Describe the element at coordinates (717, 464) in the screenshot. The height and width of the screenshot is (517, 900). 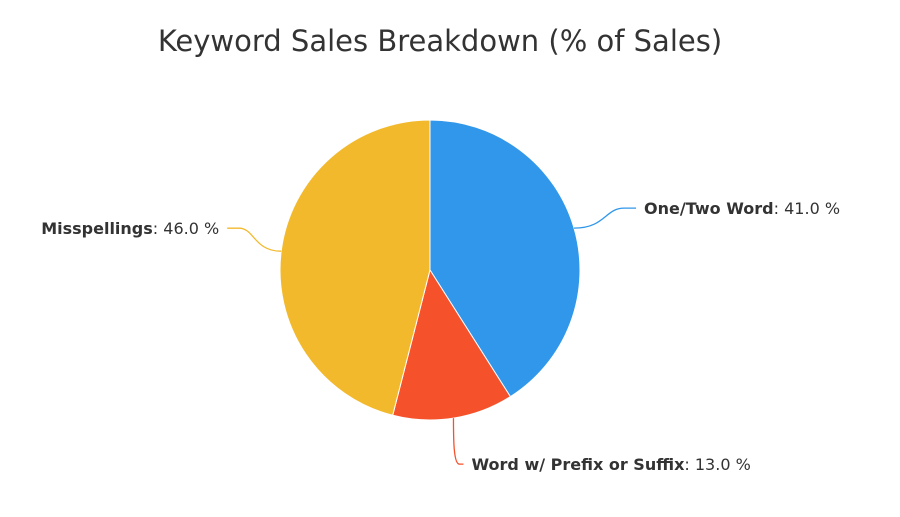
I see `slice-label-value: : 13.0 %` at that location.